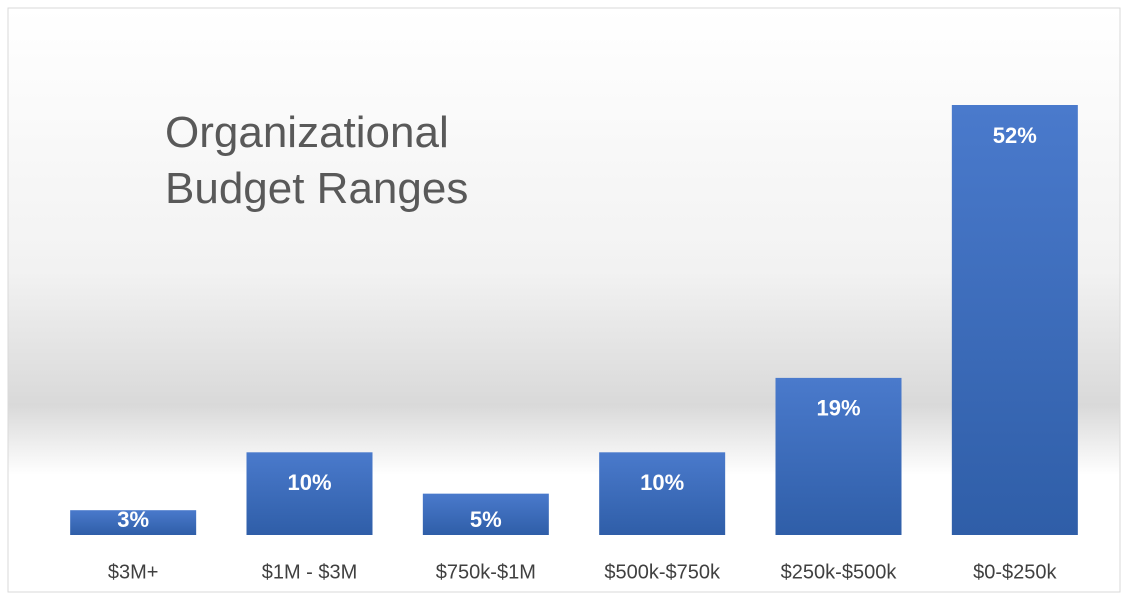  What do you see at coordinates (839, 572) in the screenshot?
I see `x-tick-label: $250k-$500k` at bounding box center [839, 572].